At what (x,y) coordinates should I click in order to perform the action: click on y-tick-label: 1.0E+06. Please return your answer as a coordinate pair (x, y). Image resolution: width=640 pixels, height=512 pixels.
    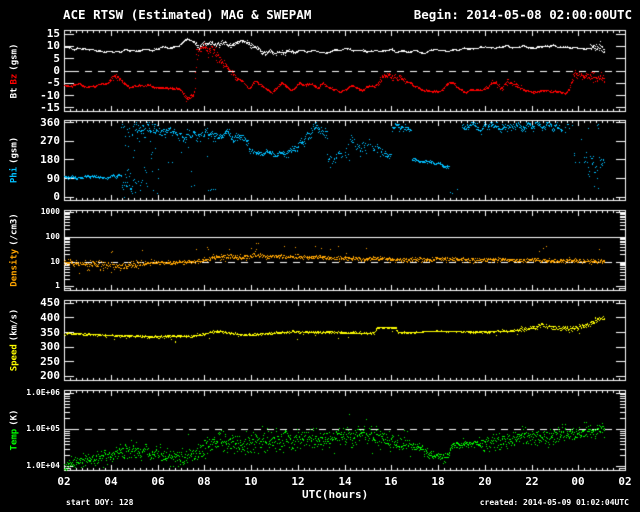
    Looking at the image, I should click on (43, 392).